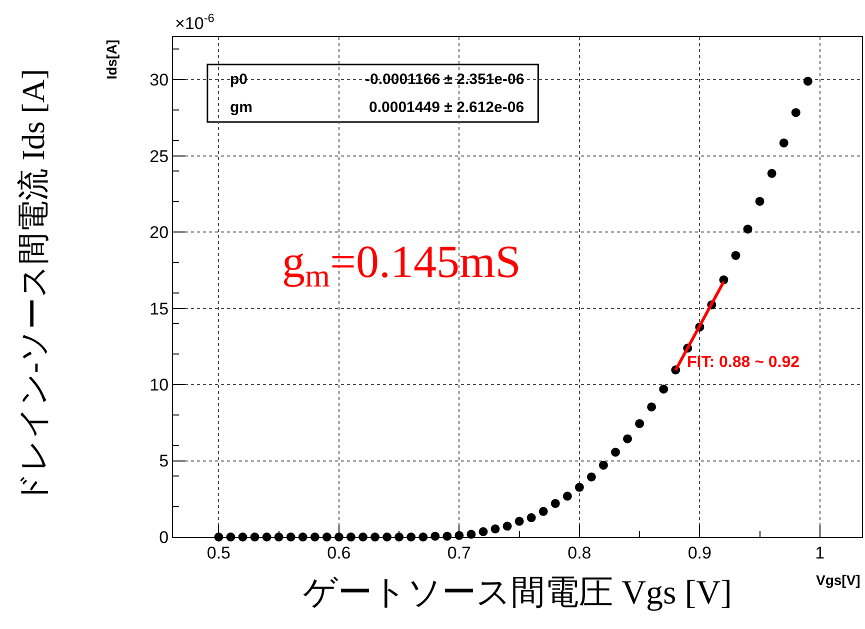 The width and height of the screenshot is (865, 629). Describe the element at coordinates (339, 552) in the screenshot. I see `x-tick-label: 0.6` at that location.